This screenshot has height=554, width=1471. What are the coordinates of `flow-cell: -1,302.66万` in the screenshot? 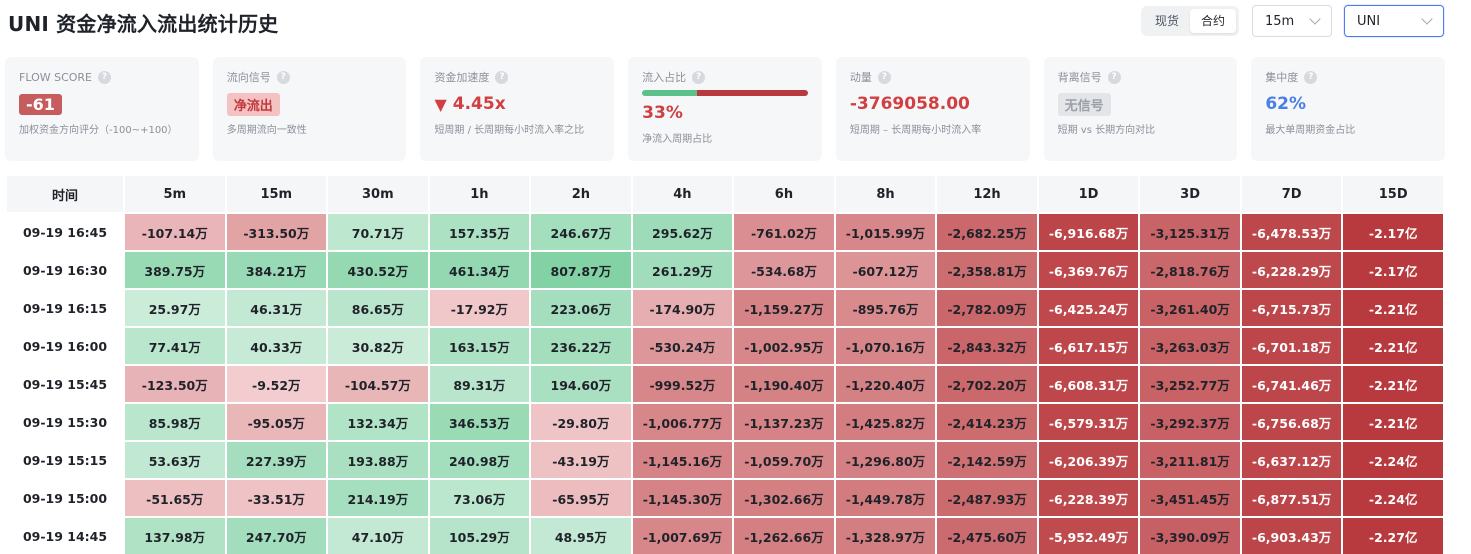 It's located at (784, 498).